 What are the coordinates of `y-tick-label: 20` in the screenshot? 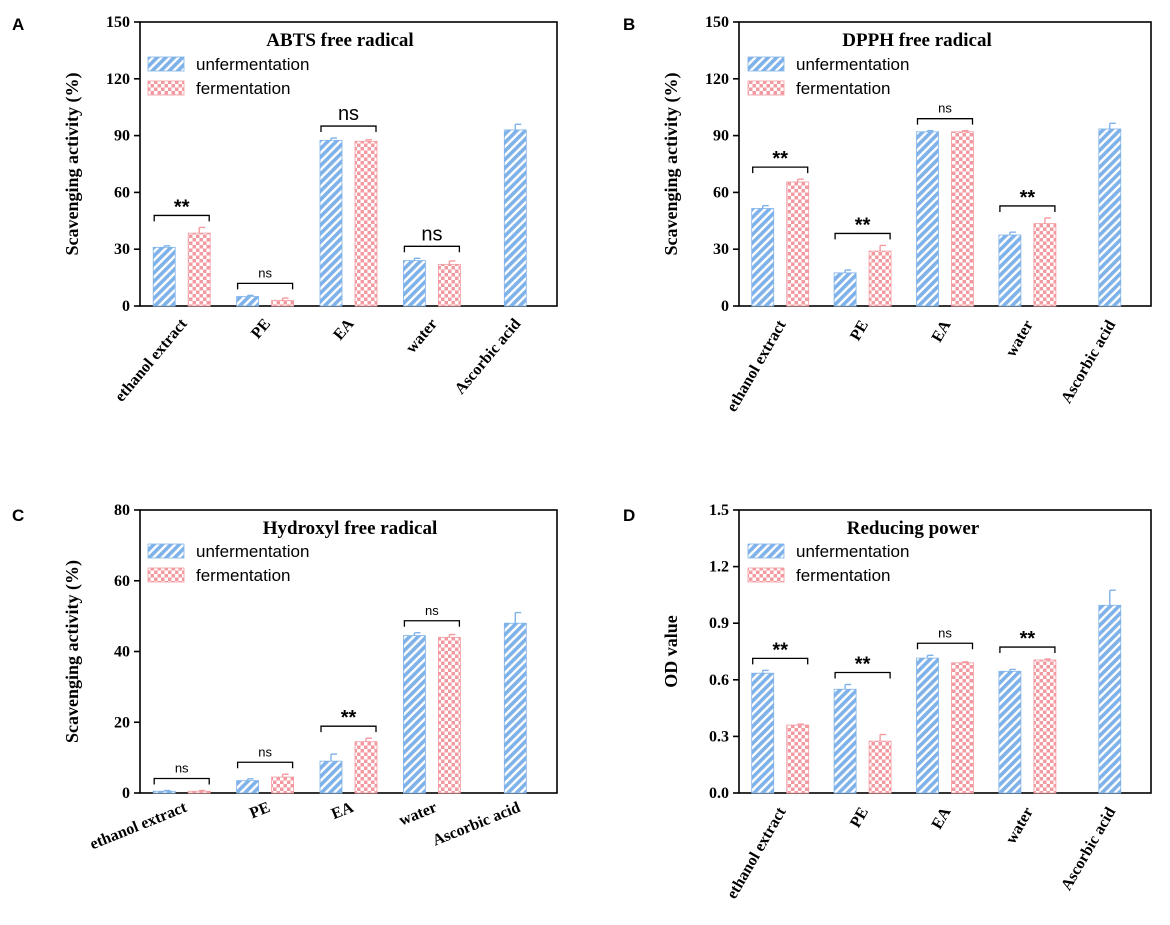 It's located at (122, 722).